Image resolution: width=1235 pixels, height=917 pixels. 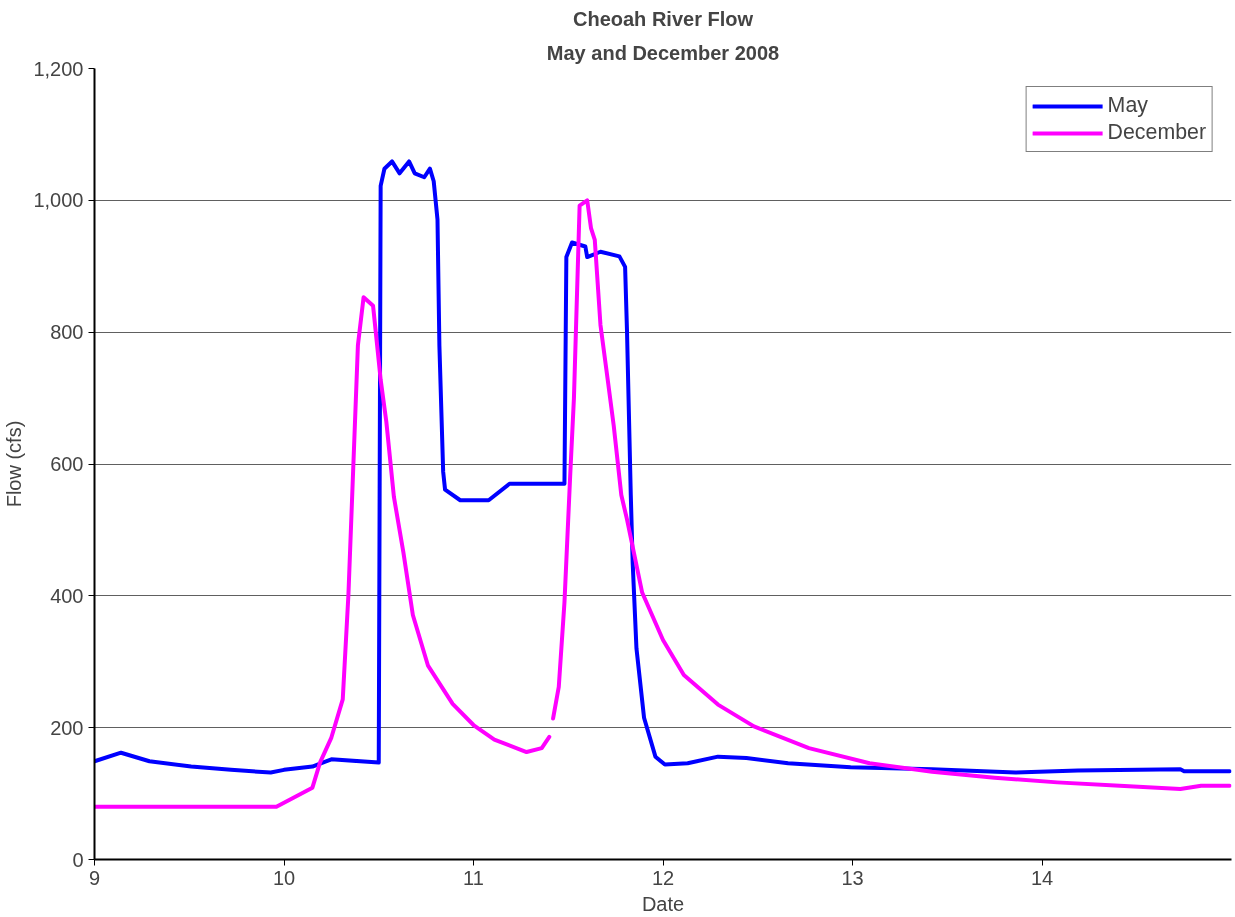 What do you see at coordinates (663, 18) in the screenshot?
I see `chart-title: Cheoah River Flow` at bounding box center [663, 18].